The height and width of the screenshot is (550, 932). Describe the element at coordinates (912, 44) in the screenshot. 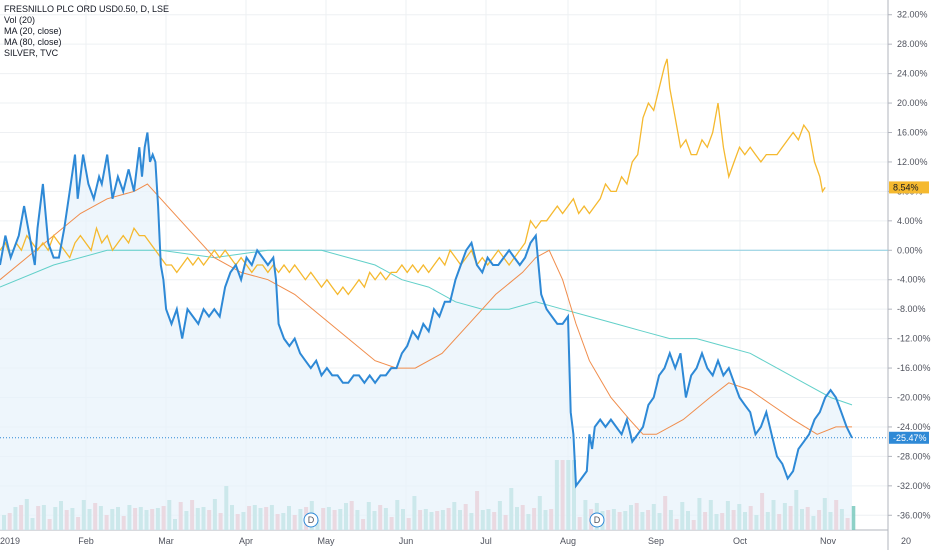

I see `y-tick-label: 28.00%` at that location.